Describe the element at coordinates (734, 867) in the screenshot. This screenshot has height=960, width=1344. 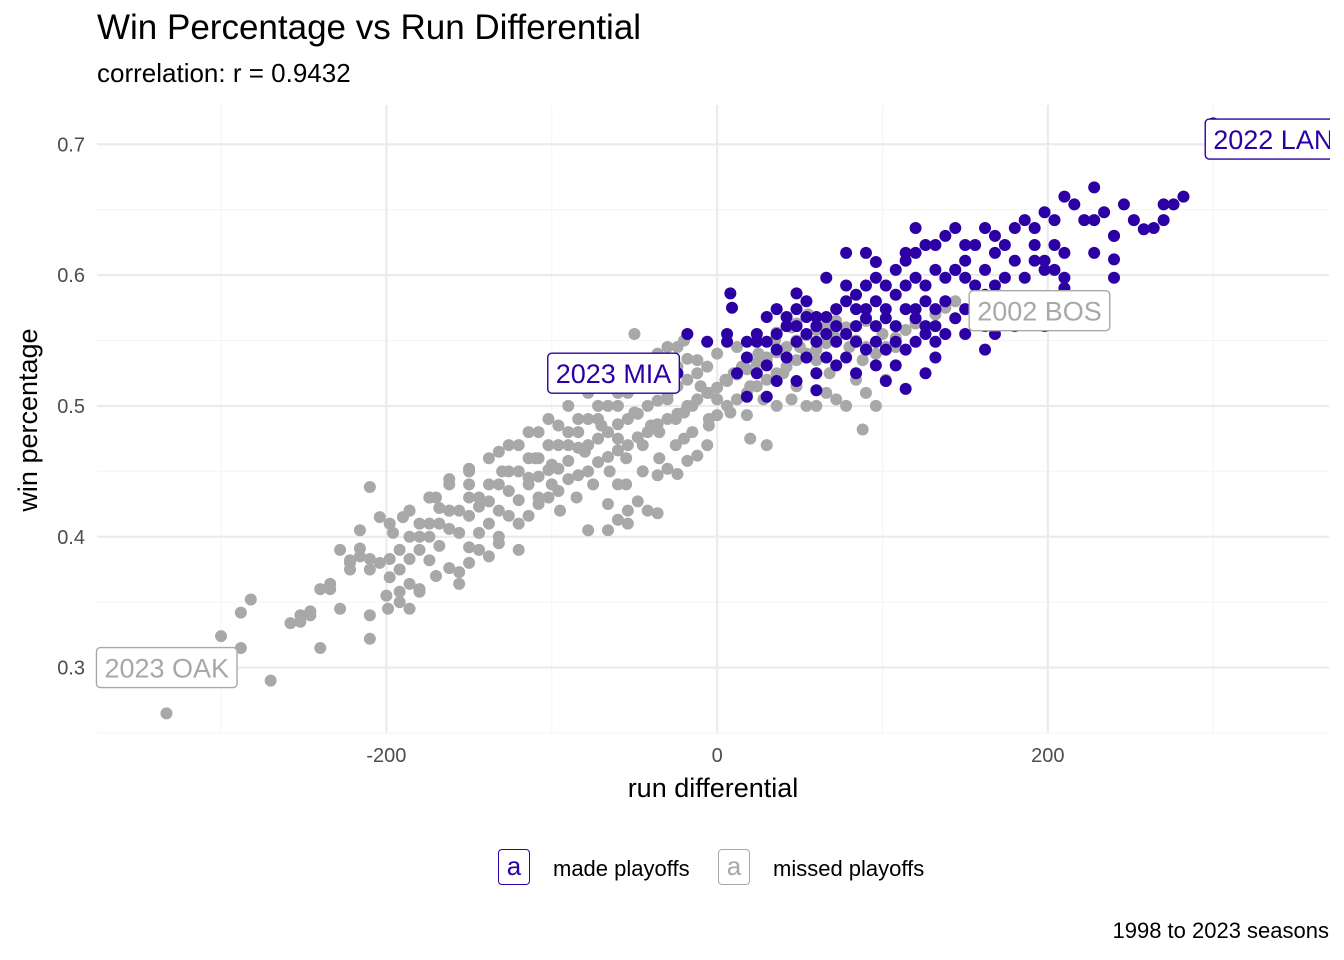
I see `legend-key-missed-playoffs: a` at that location.